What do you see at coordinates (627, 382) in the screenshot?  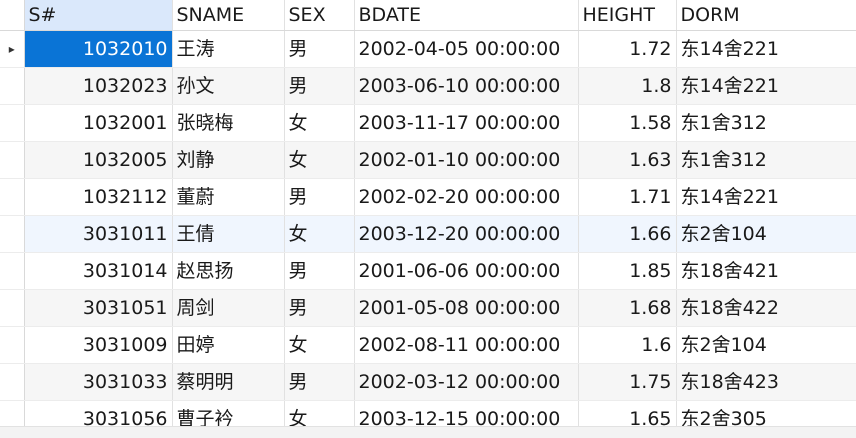 I see `cell-height: 1.75` at bounding box center [627, 382].